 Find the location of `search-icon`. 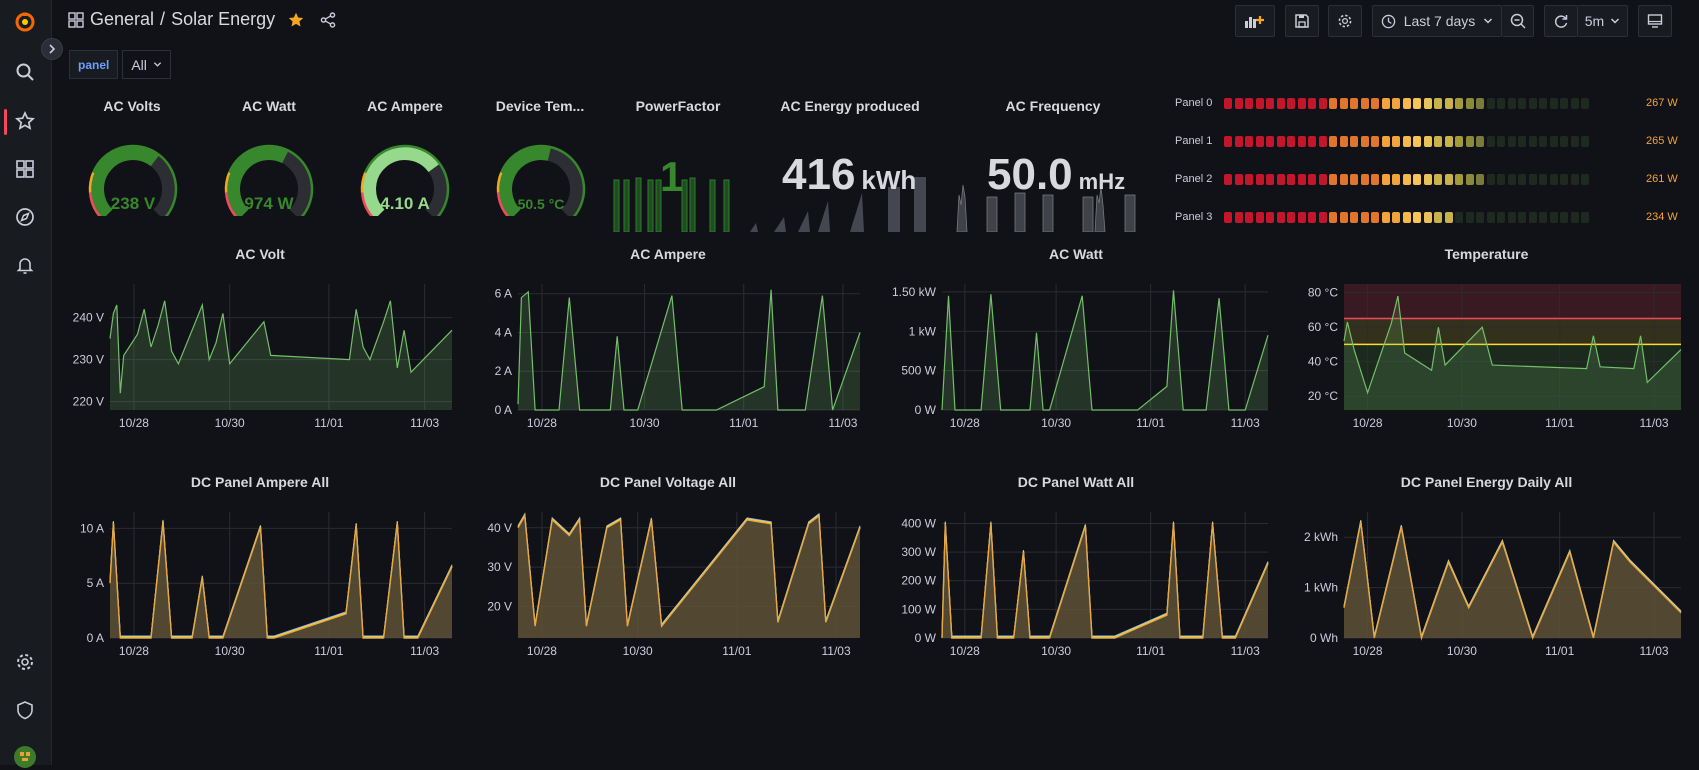

search-icon is located at coordinates (25, 72).